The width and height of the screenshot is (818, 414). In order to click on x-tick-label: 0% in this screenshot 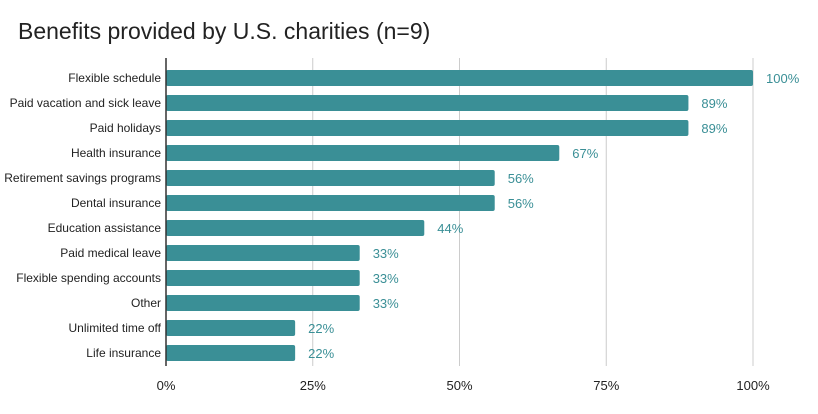, I will do `click(166, 385)`.